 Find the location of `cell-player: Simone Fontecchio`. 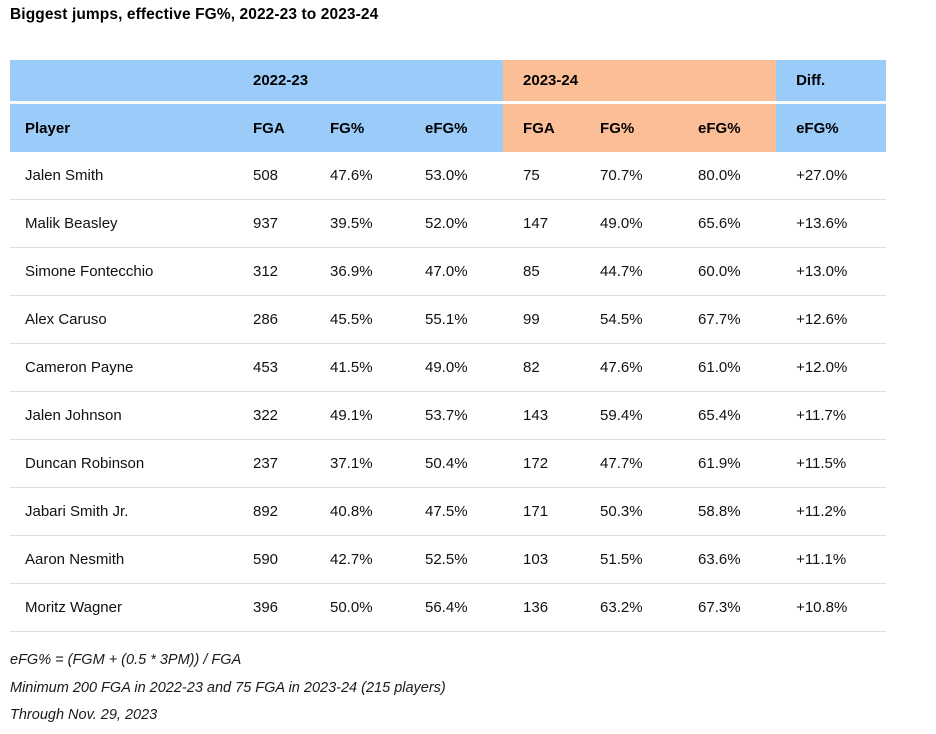

cell-player: Simone Fontecchio is located at coordinates (121, 272).